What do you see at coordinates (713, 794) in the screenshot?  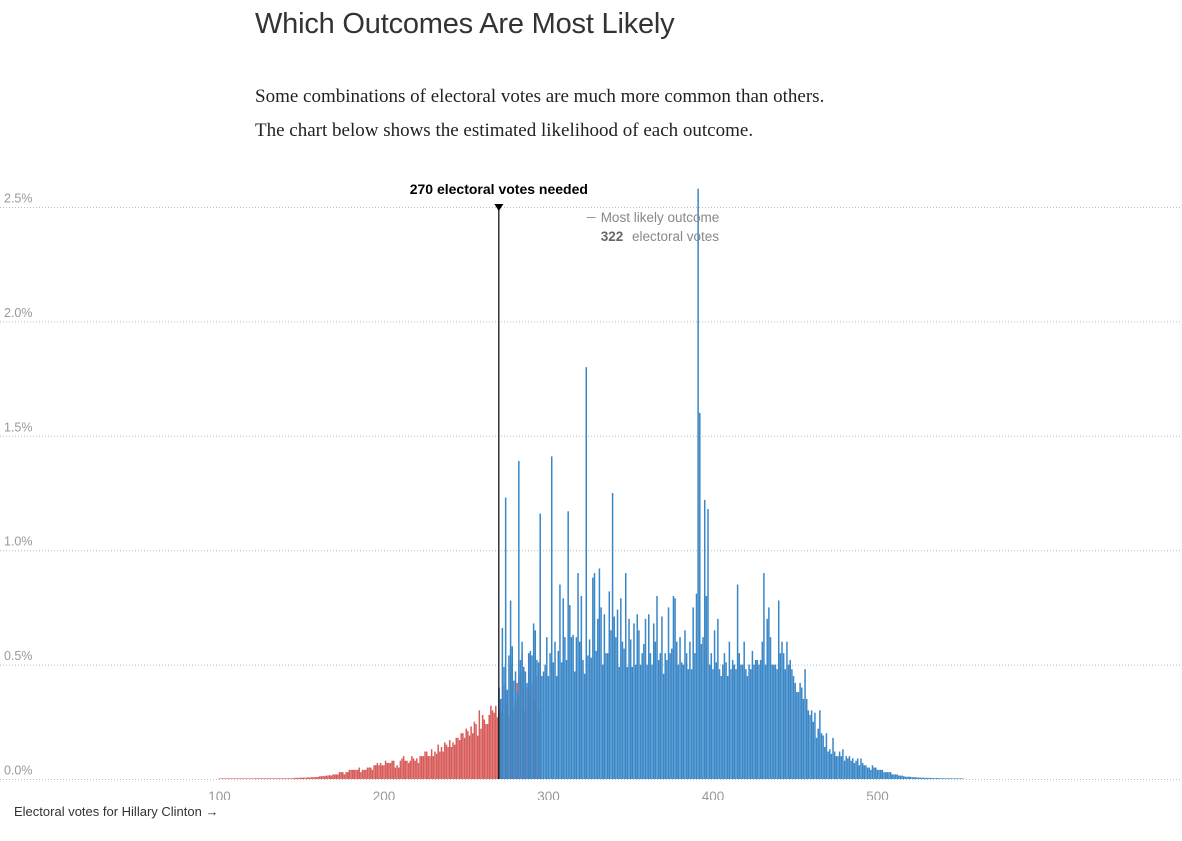 I see `x-tick-label: 400` at bounding box center [713, 794].